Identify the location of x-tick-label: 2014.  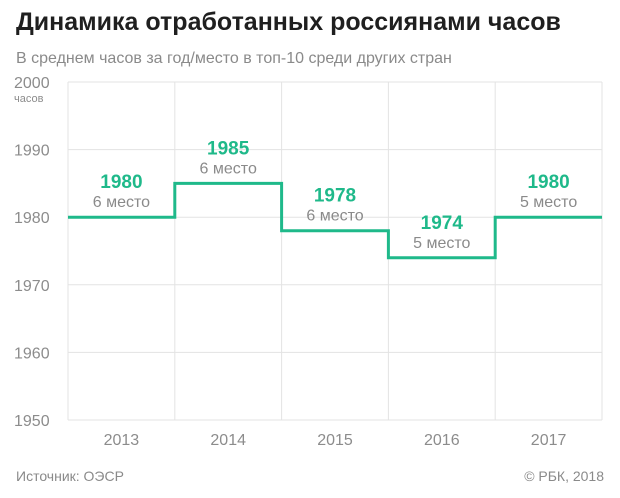
(228, 440).